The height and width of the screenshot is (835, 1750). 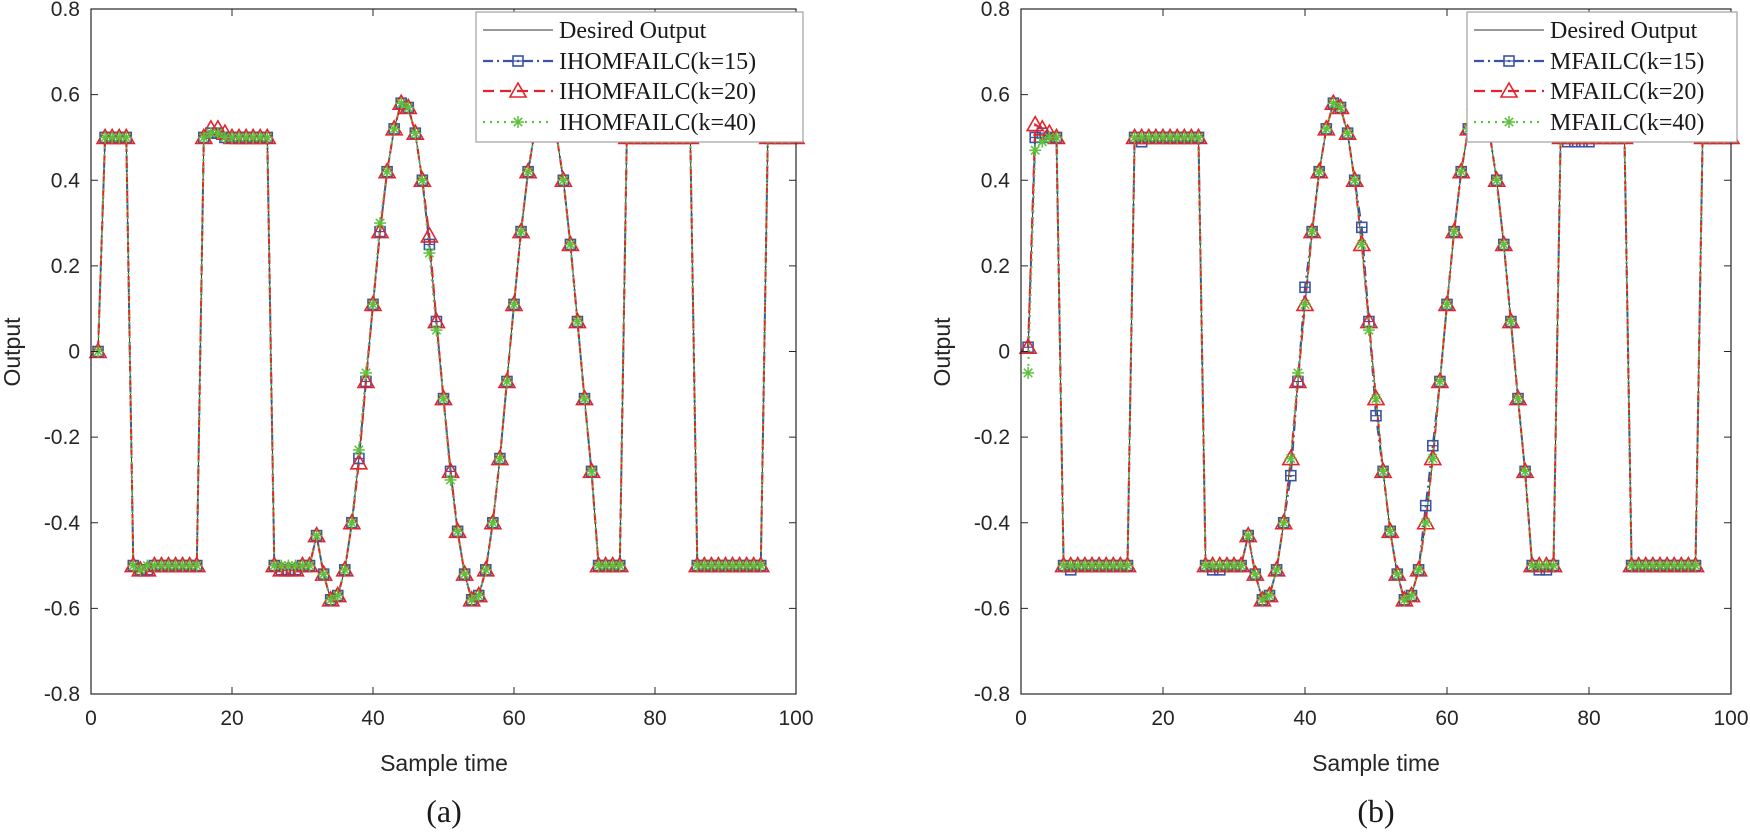 I want to click on legend-label: IHOMFAILC(k=20), so click(x=657, y=92).